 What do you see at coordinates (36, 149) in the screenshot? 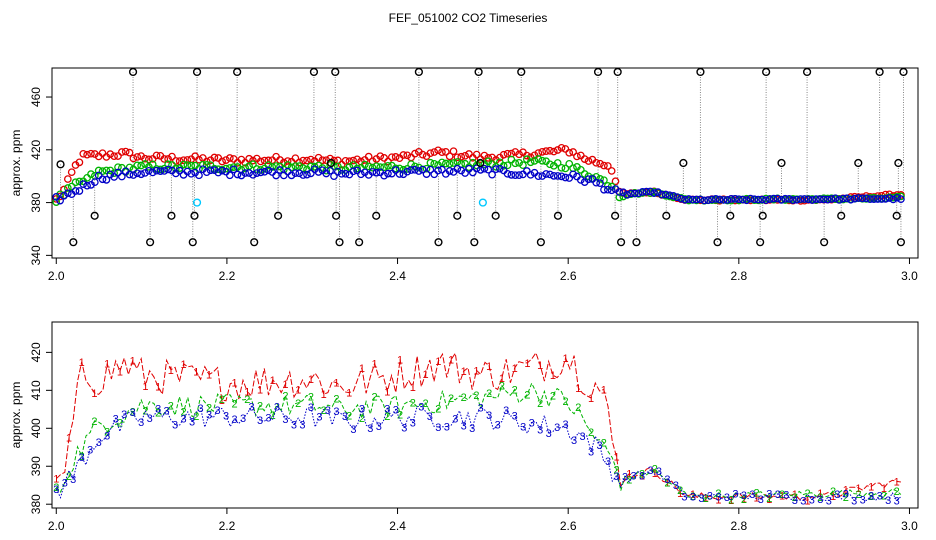
I see `y-tick-label: 420` at bounding box center [36, 149].